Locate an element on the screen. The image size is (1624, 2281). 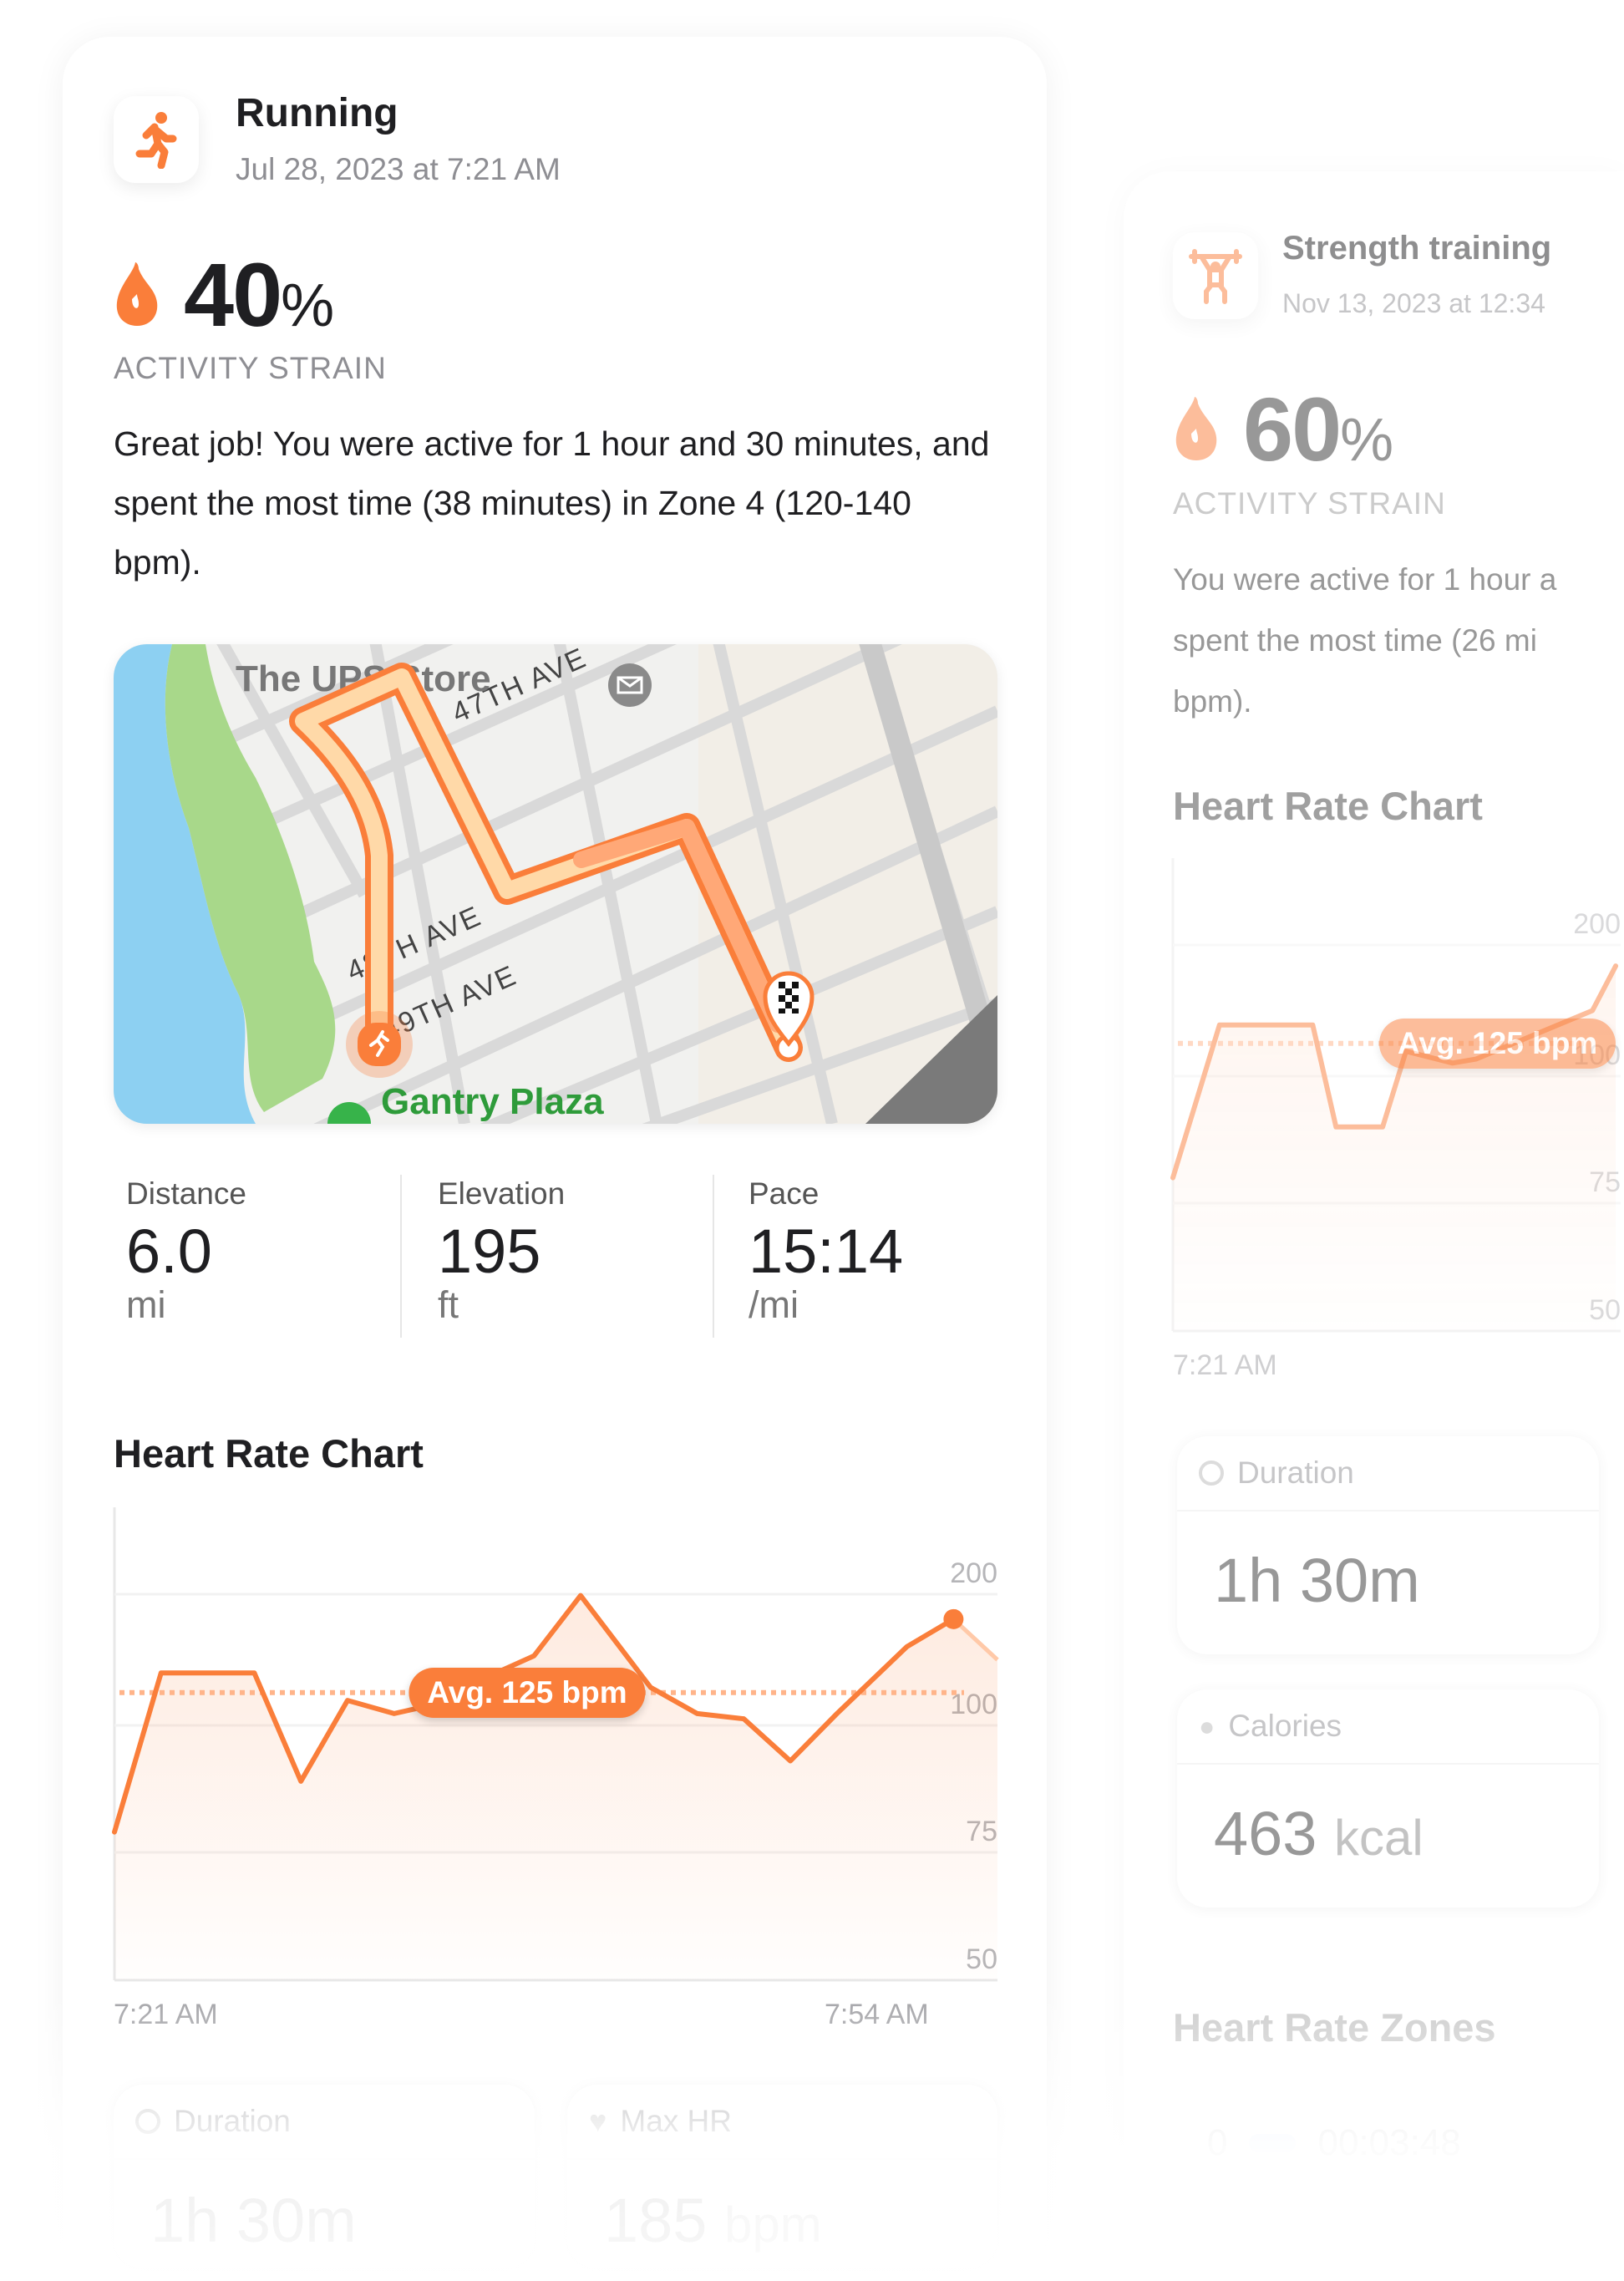
weightlifter-icon is located at coordinates (1215, 276).